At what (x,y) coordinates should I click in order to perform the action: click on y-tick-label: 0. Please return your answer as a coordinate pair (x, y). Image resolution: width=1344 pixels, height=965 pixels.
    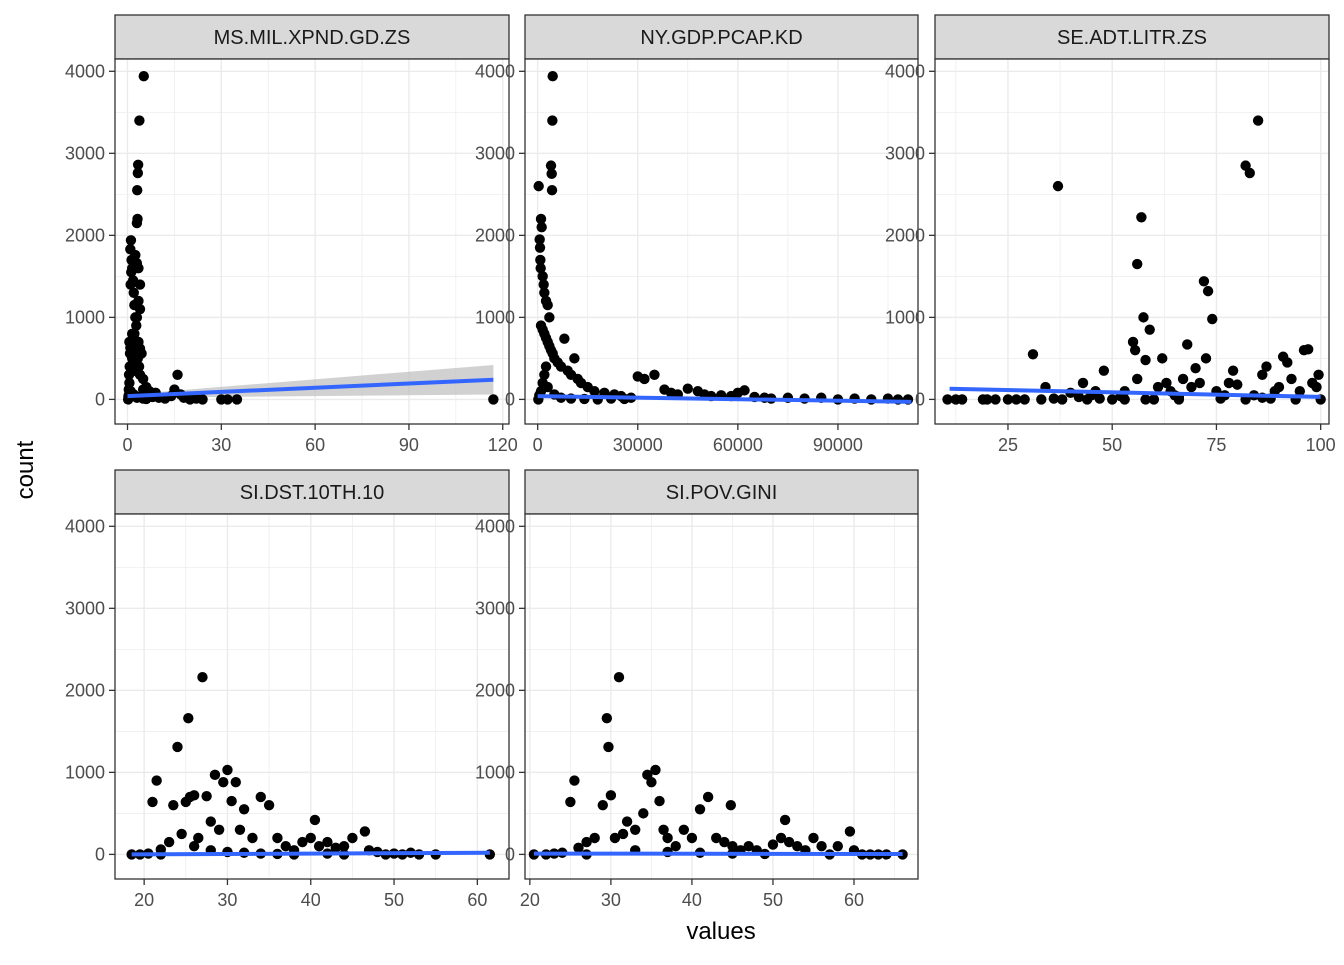
    Looking at the image, I should click on (510, 399).